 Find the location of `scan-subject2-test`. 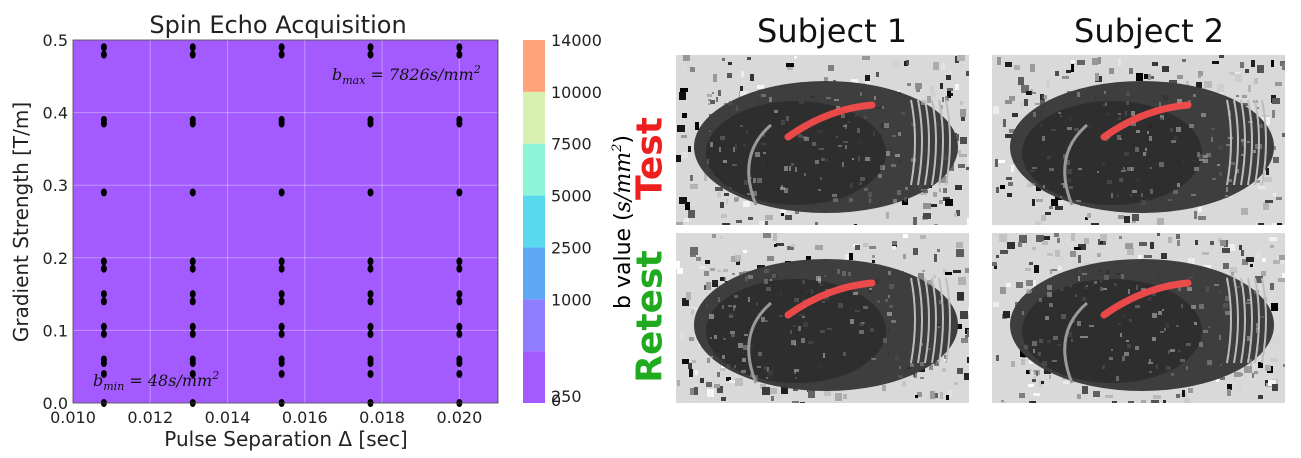

scan-subject2-test is located at coordinates (1138, 140).